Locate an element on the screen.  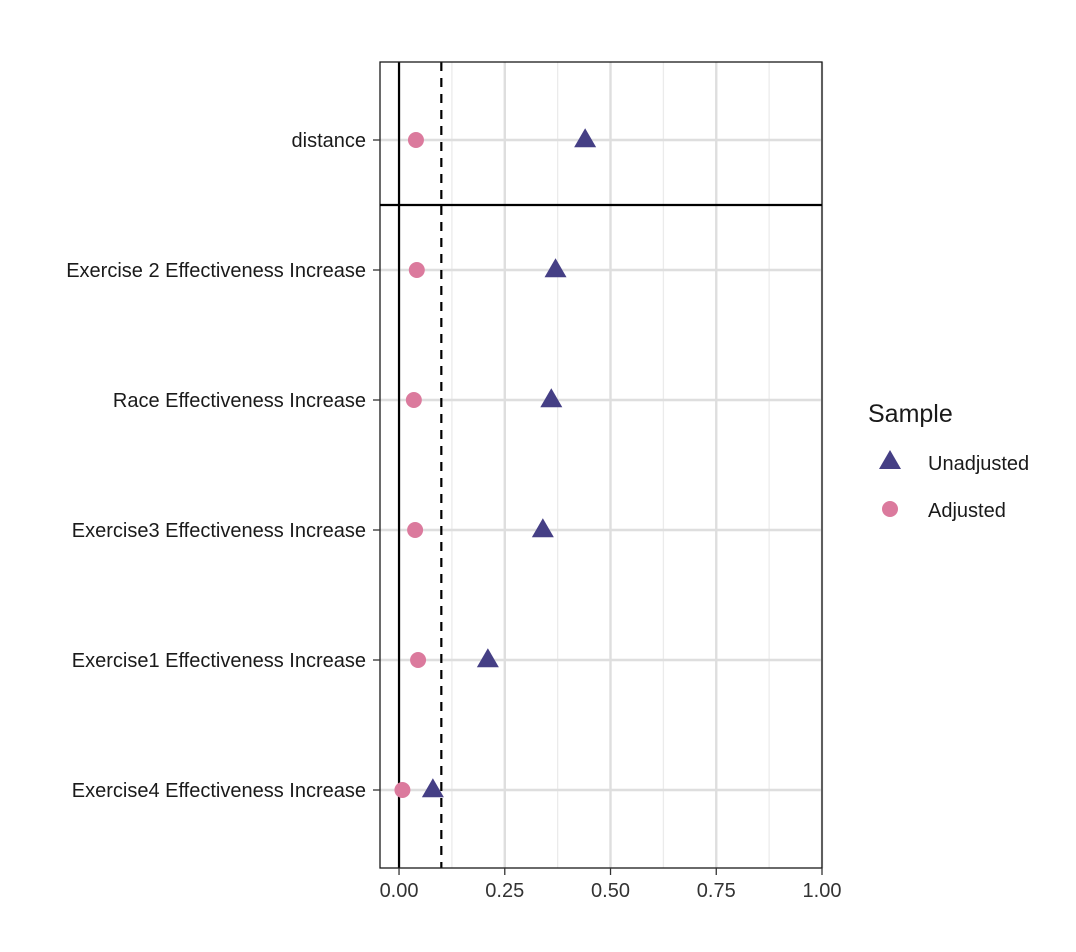
x-axis: 0.00 0.25 0.50 0.75 1.00 is located at coordinates (611, 885).